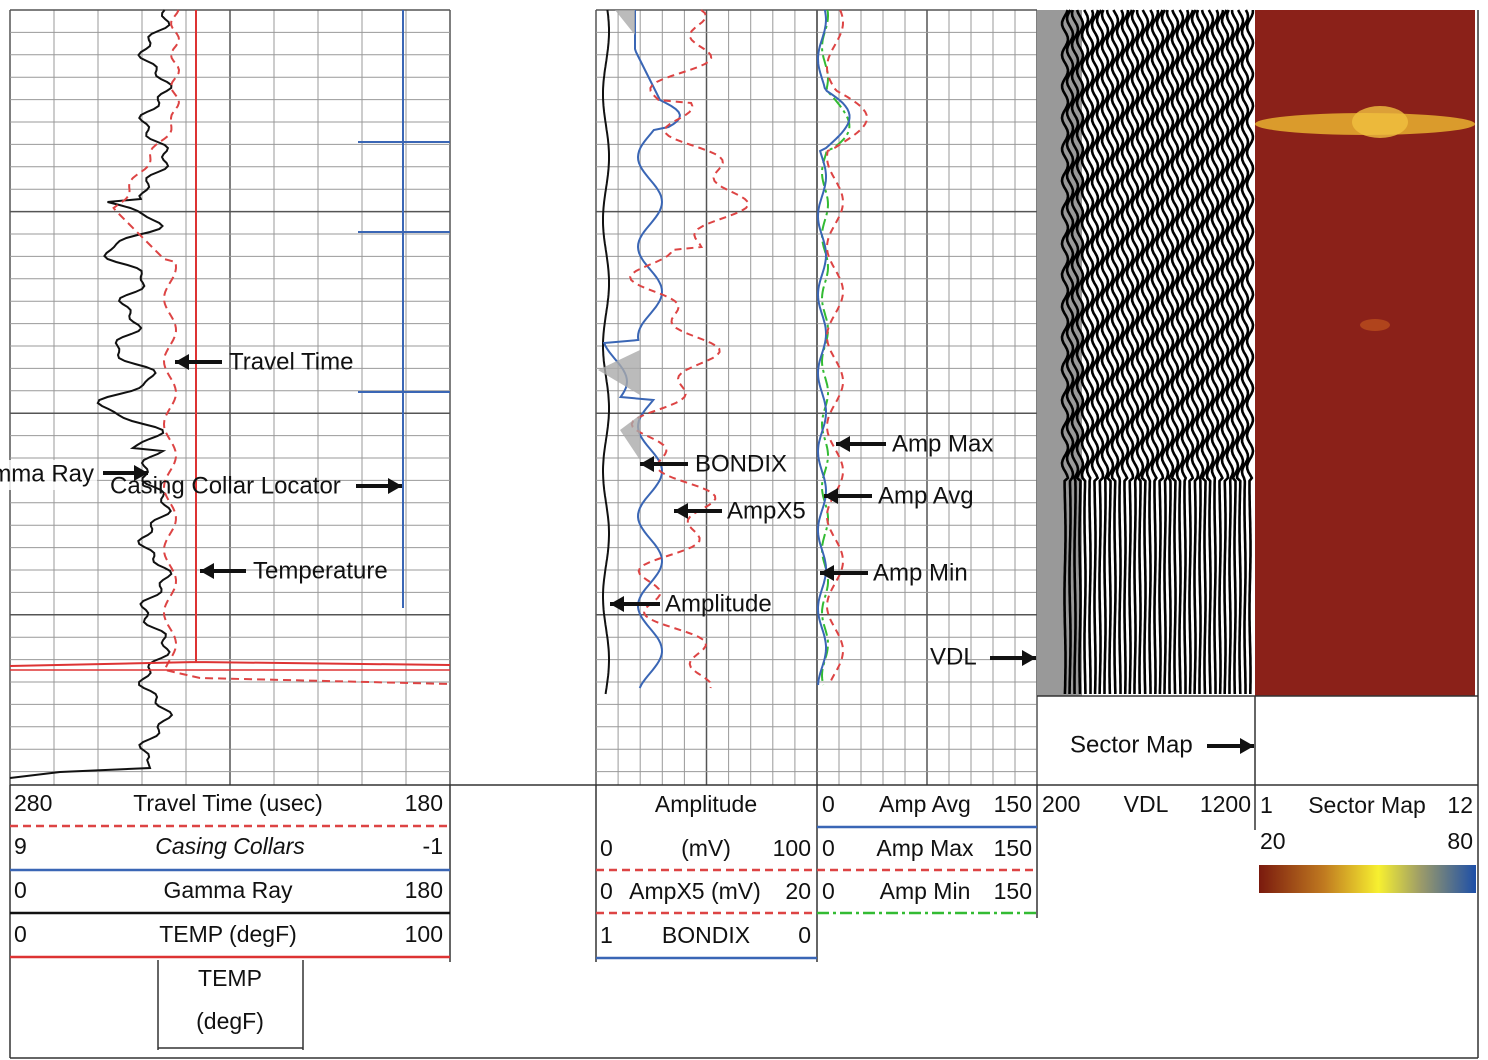  Describe the element at coordinates (523, 892) in the screenshot. I see `header-lines` at that location.